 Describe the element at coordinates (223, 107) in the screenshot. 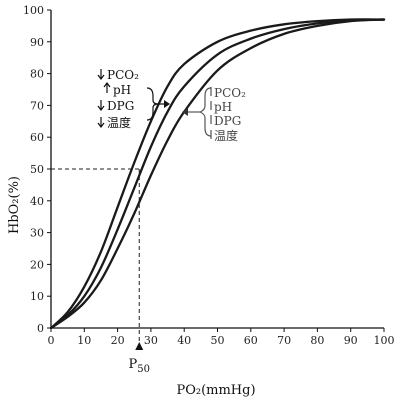

I see `right-annotation-label: pH` at that location.